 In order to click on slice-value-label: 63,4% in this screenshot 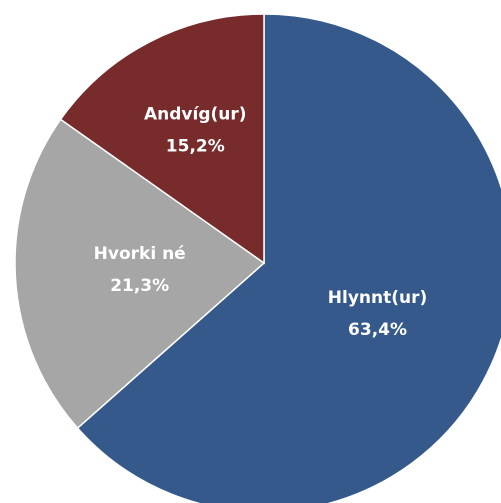, I will do `click(377, 330)`.